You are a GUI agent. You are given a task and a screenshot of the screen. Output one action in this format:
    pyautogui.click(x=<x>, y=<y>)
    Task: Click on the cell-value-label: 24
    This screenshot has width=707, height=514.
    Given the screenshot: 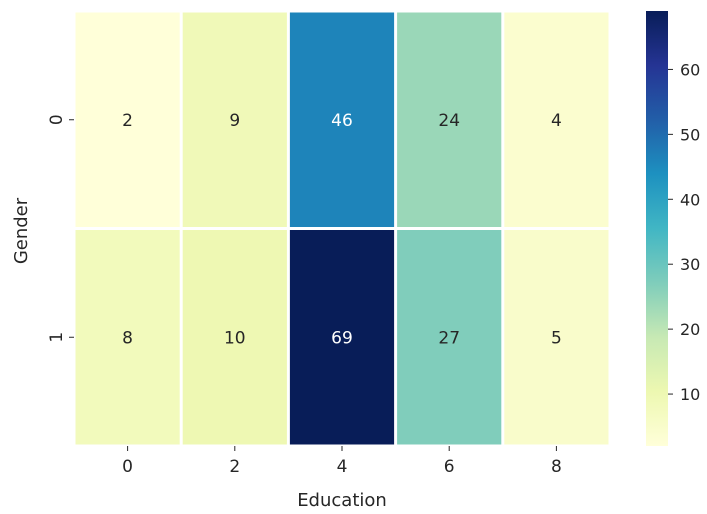 What is the action you would take?
    pyautogui.click(x=449, y=121)
    